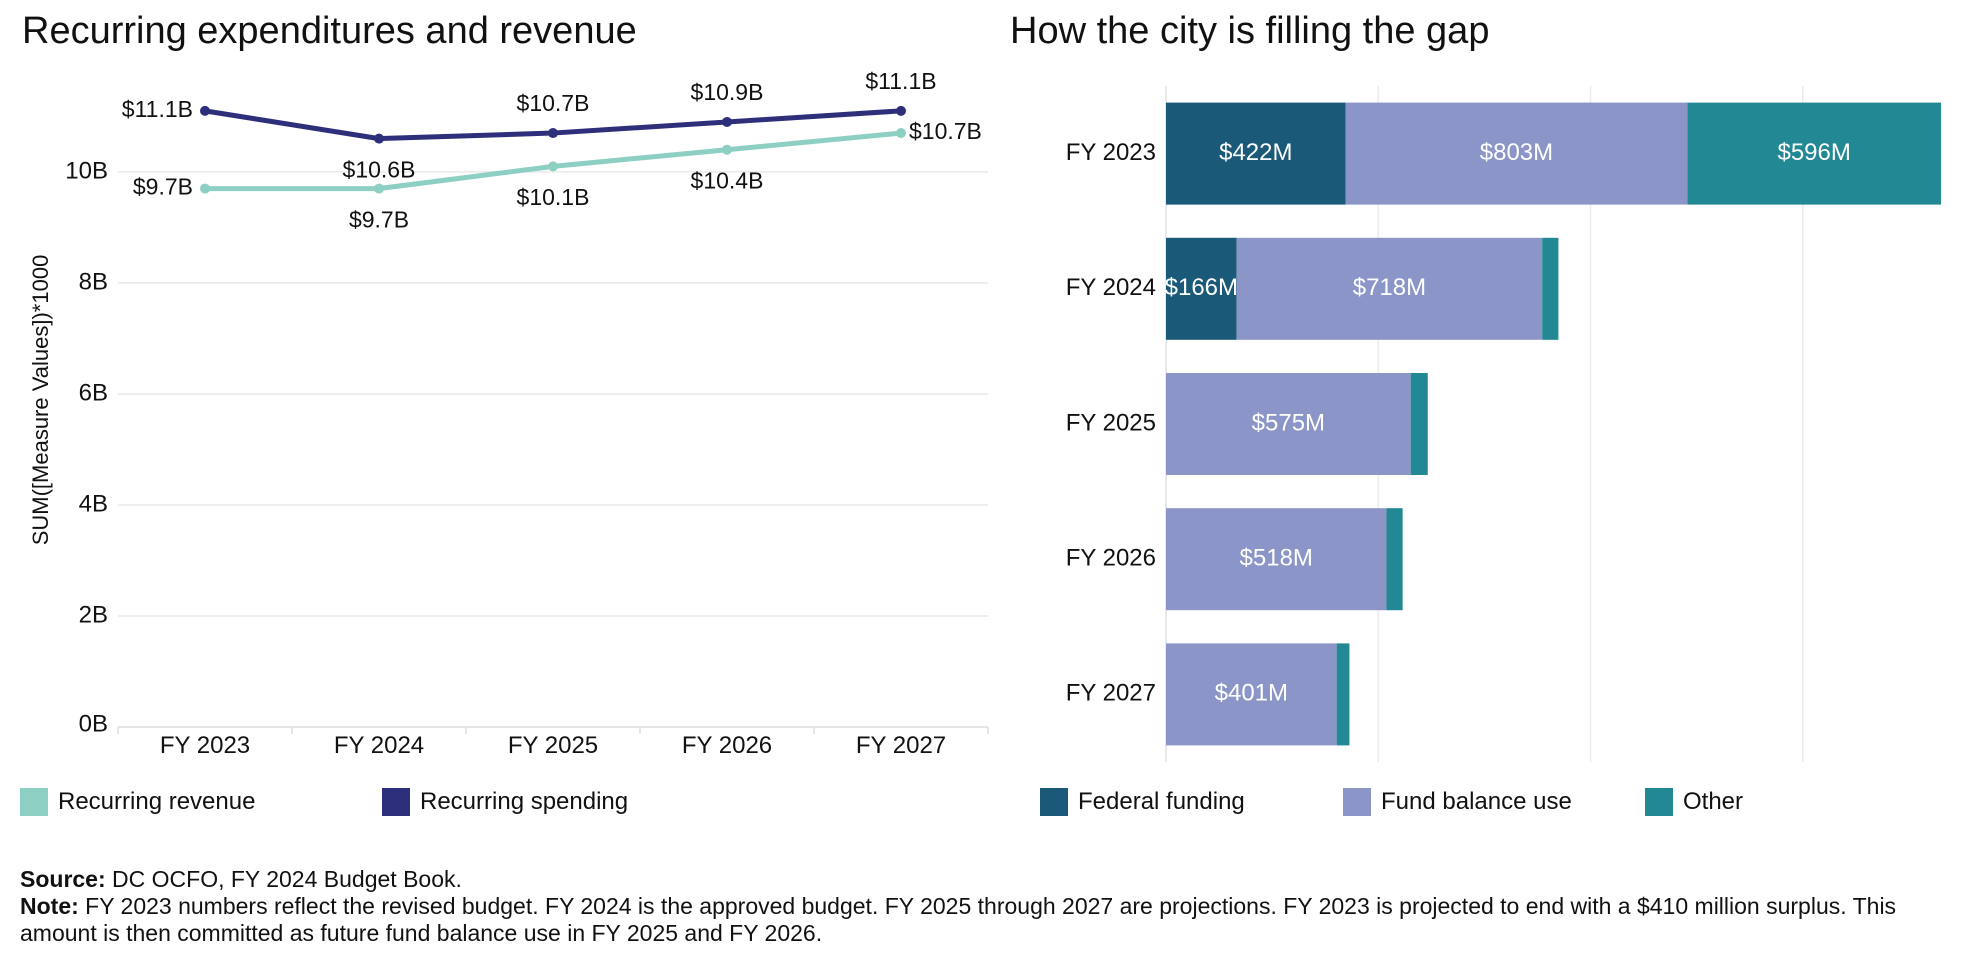 Image resolution: width=1980 pixels, height=976 pixels. I want to click on left-legend: Recurring revenue Recurring spending, so click(324, 802).